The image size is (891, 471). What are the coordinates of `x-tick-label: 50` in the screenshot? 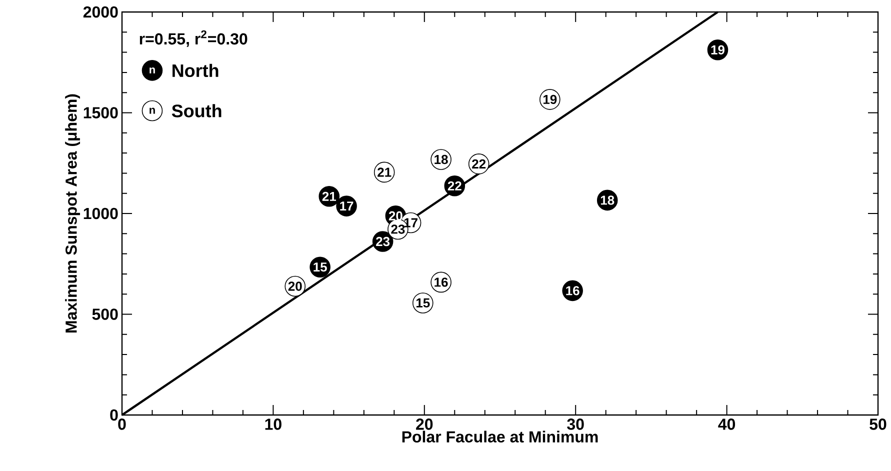 It's located at (878, 424).